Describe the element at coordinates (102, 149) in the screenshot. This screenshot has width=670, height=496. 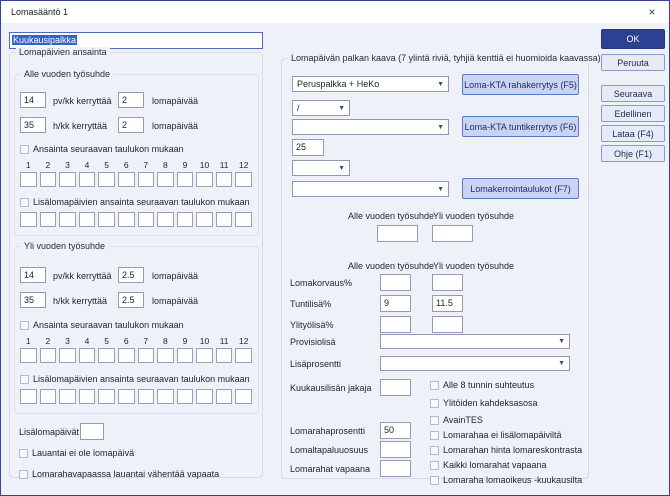
I see `under-table-checkbox: Ansainta seuraavan taulukon mukaan` at that location.